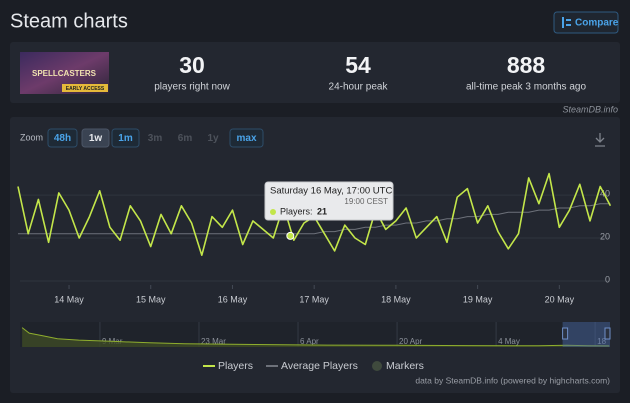 The image size is (630, 403). I want to click on legend-label: Markers, so click(405, 366).